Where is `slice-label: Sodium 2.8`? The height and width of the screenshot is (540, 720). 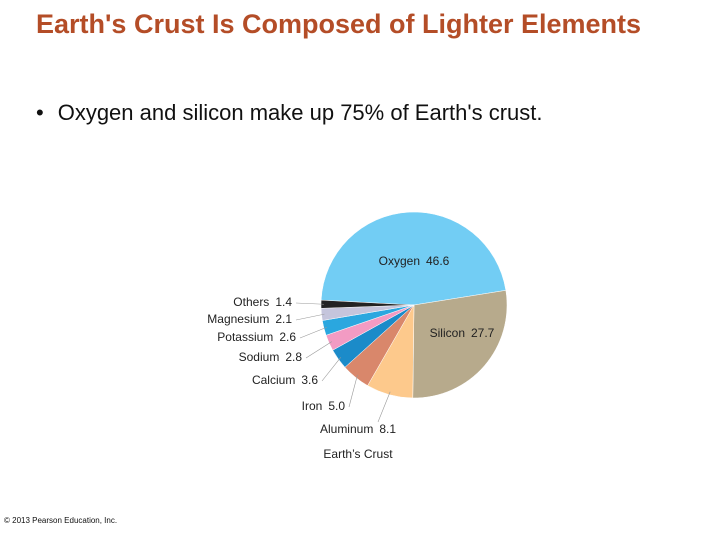 slice-label: Sodium 2.8 is located at coordinates (271, 357).